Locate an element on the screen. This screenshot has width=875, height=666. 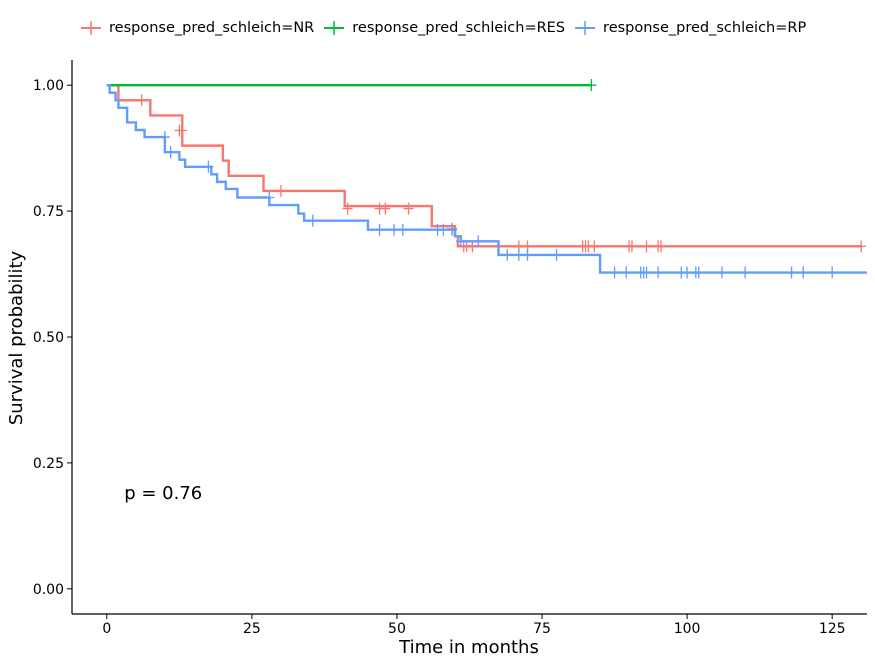
y-tick-label-3: 0.75 is located at coordinates (48, 212).